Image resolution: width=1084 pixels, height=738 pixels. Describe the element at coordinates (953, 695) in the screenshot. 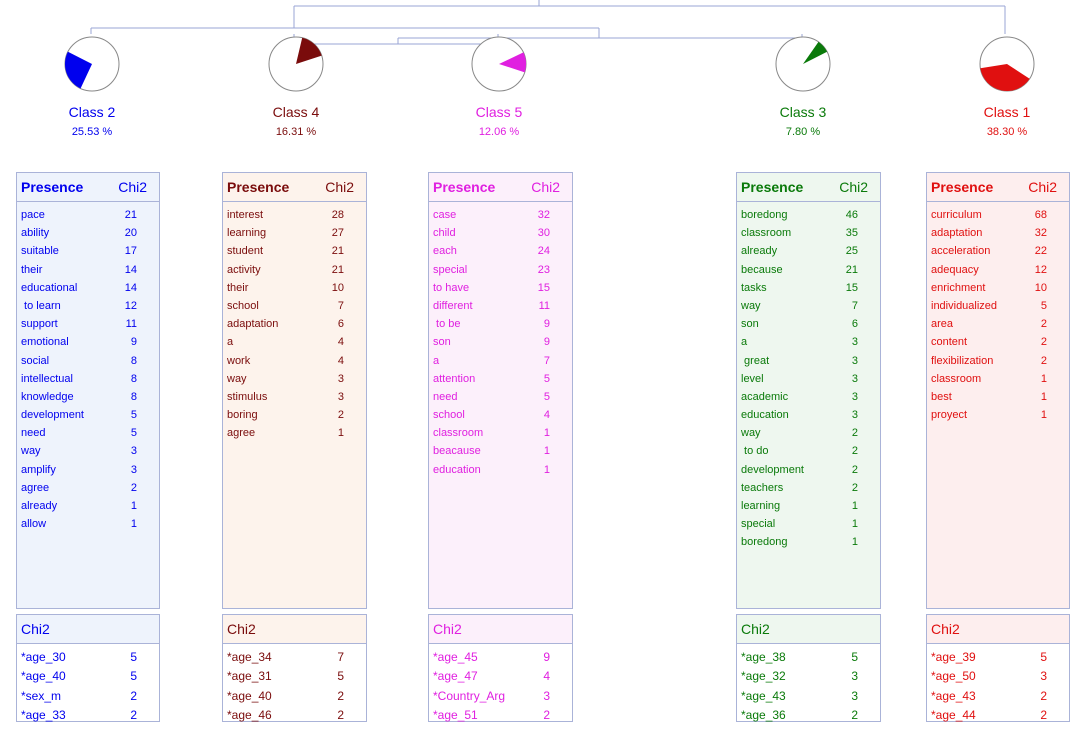

I see `age-term: *age_43` at that location.